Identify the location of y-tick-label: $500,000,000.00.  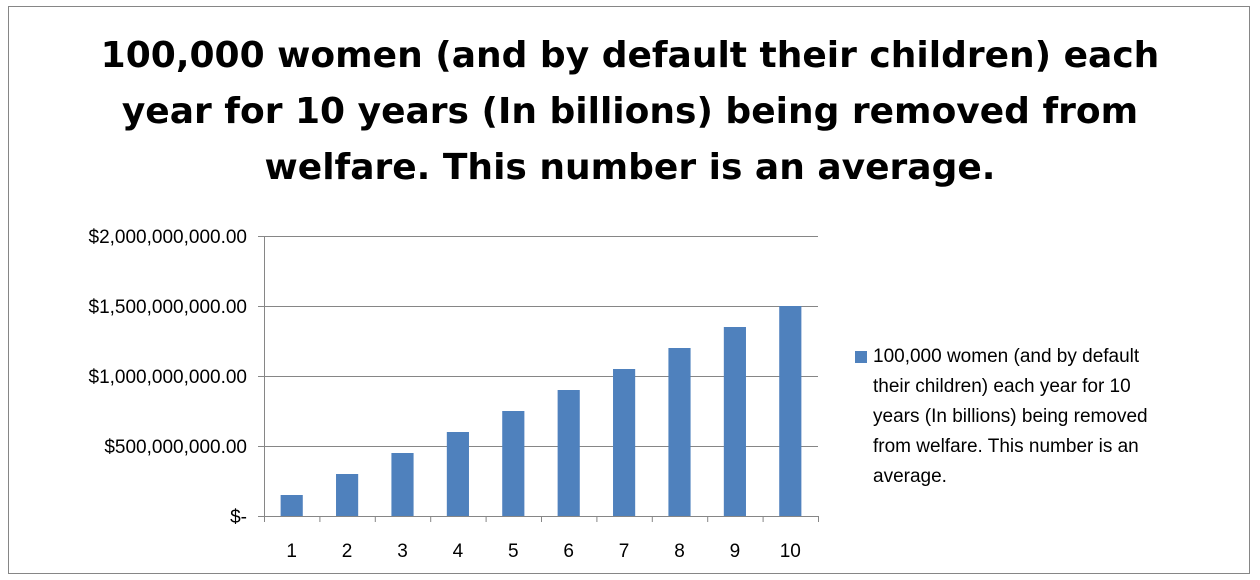
(175, 447).